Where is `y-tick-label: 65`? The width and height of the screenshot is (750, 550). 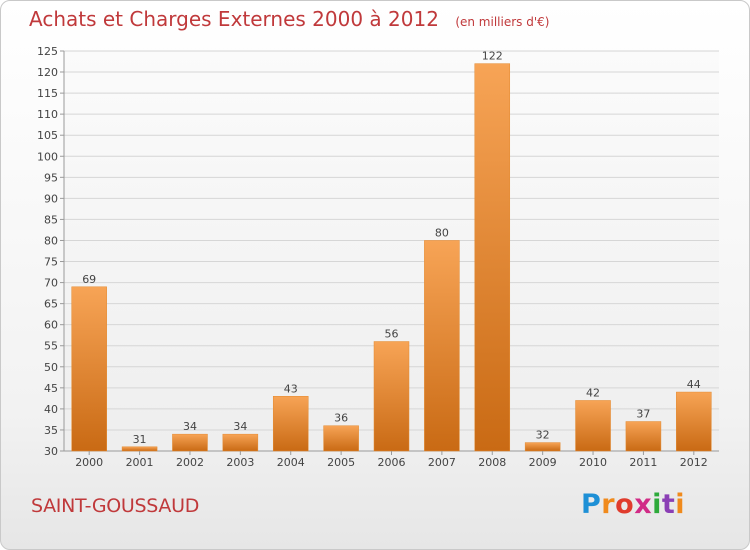 y-tick-label: 65 is located at coordinates (51, 304).